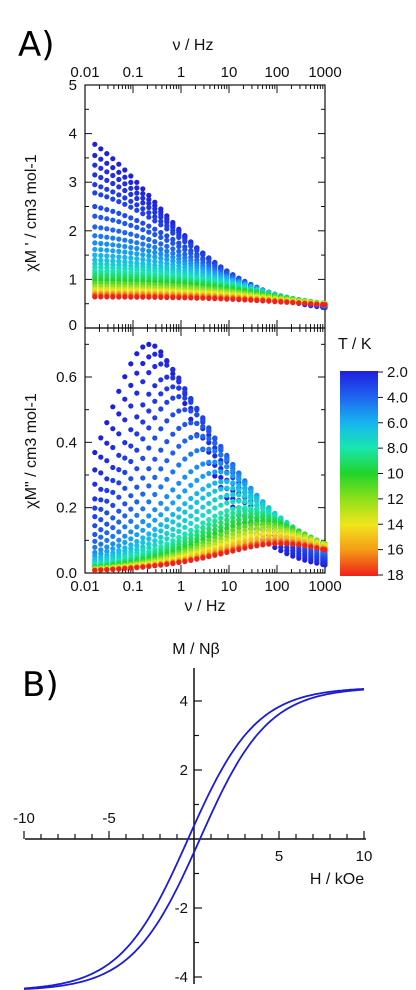 The width and height of the screenshot is (416, 990). I want to click on colorbar-tick-label: 4.0, so click(397, 397).